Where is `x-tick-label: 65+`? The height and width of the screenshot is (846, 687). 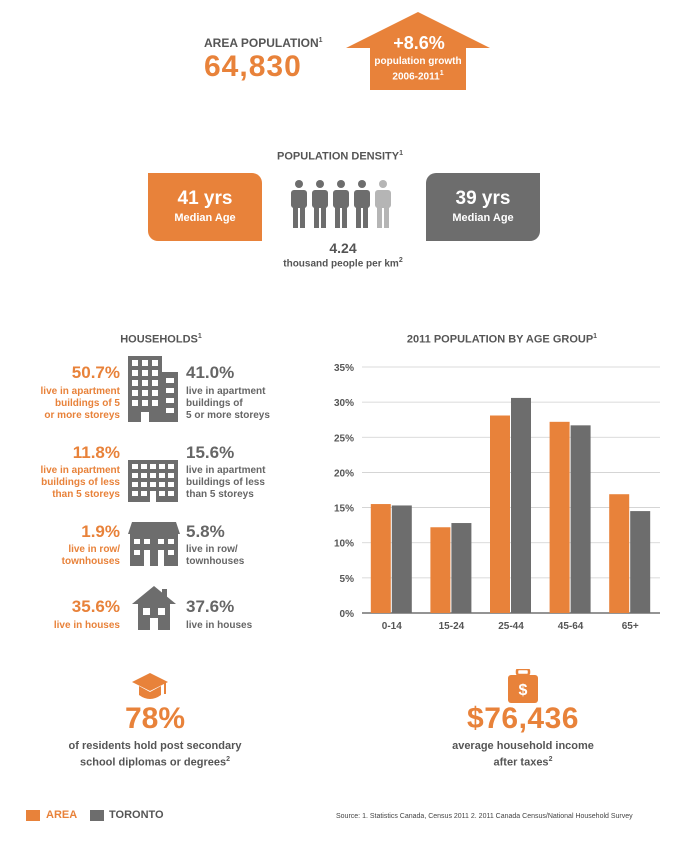 x-tick-label: 65+ is located at coordinates (630, 626).